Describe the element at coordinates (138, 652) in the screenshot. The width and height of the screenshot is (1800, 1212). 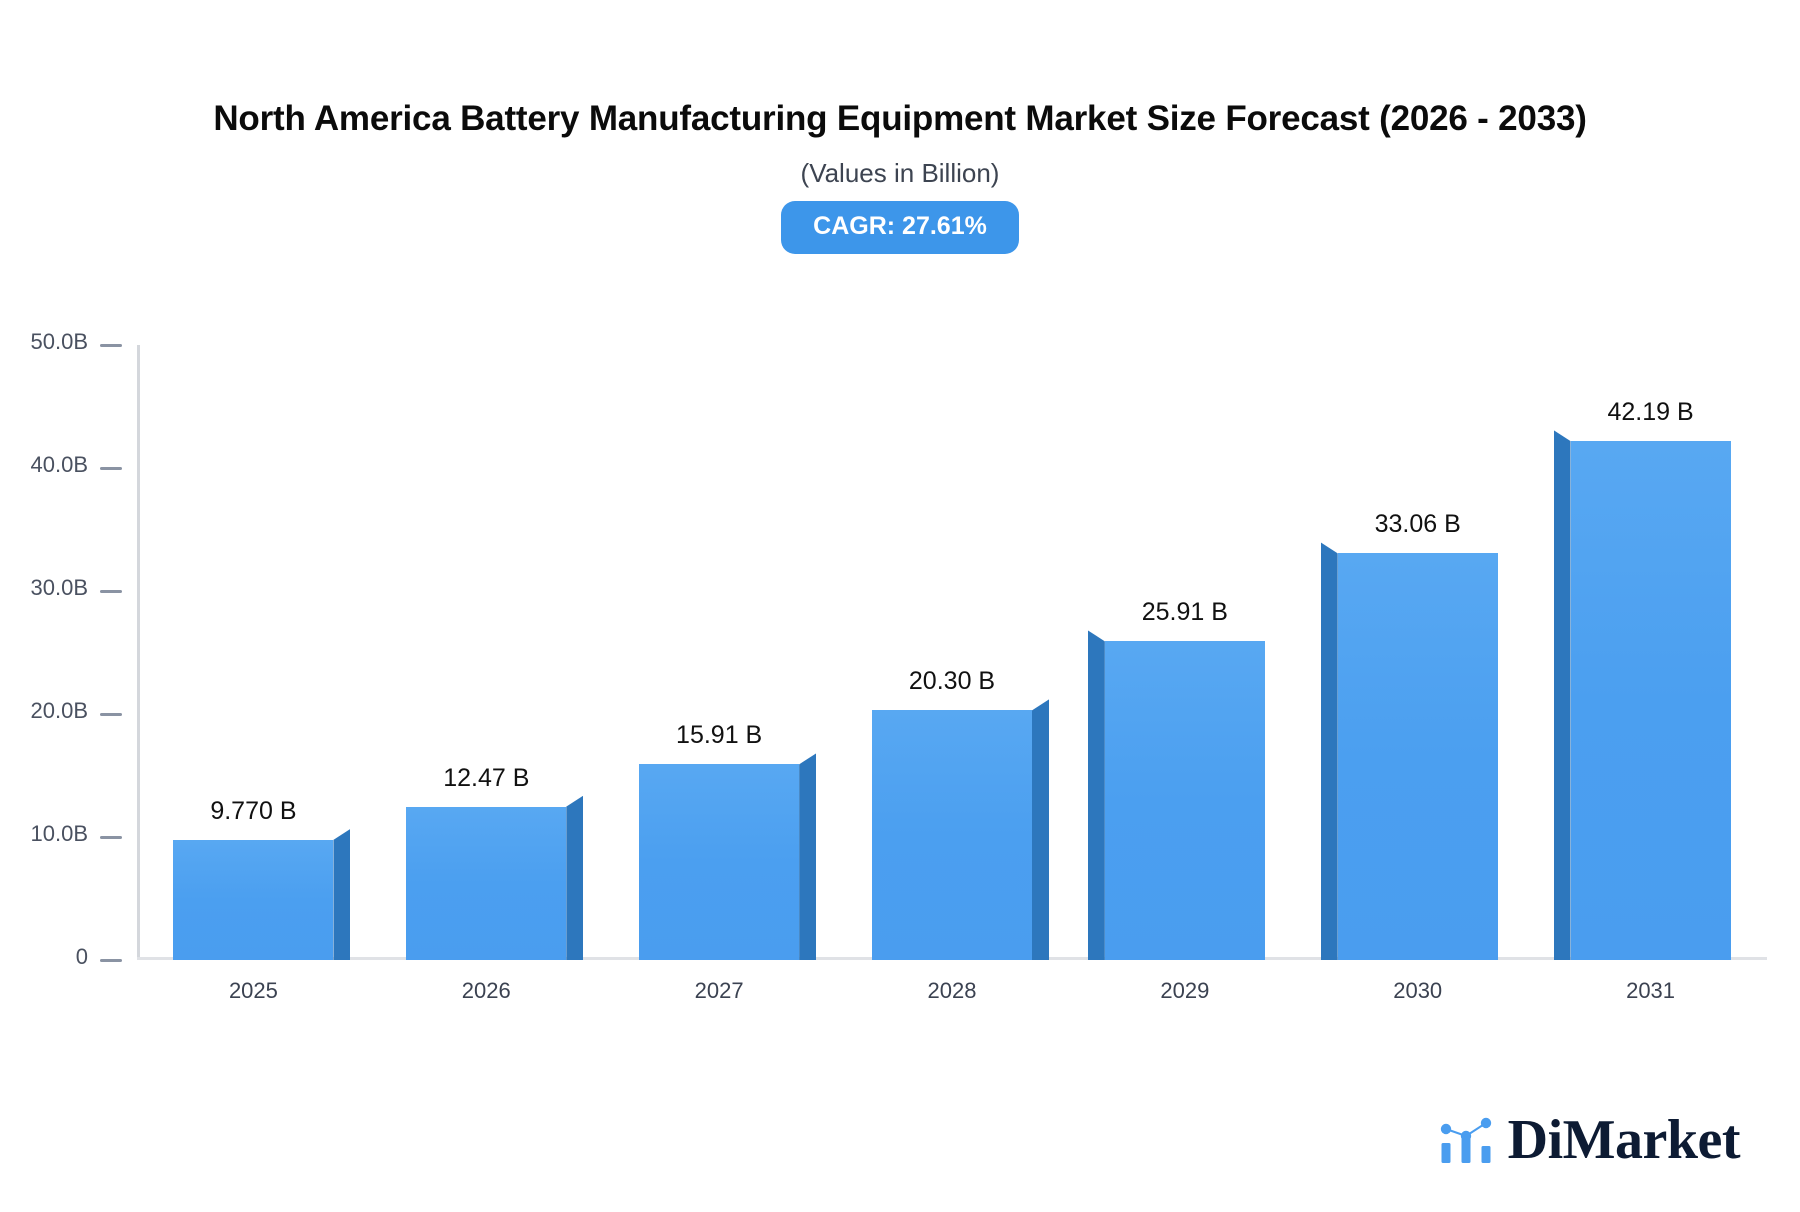
I see `y-axis-line` at that location.